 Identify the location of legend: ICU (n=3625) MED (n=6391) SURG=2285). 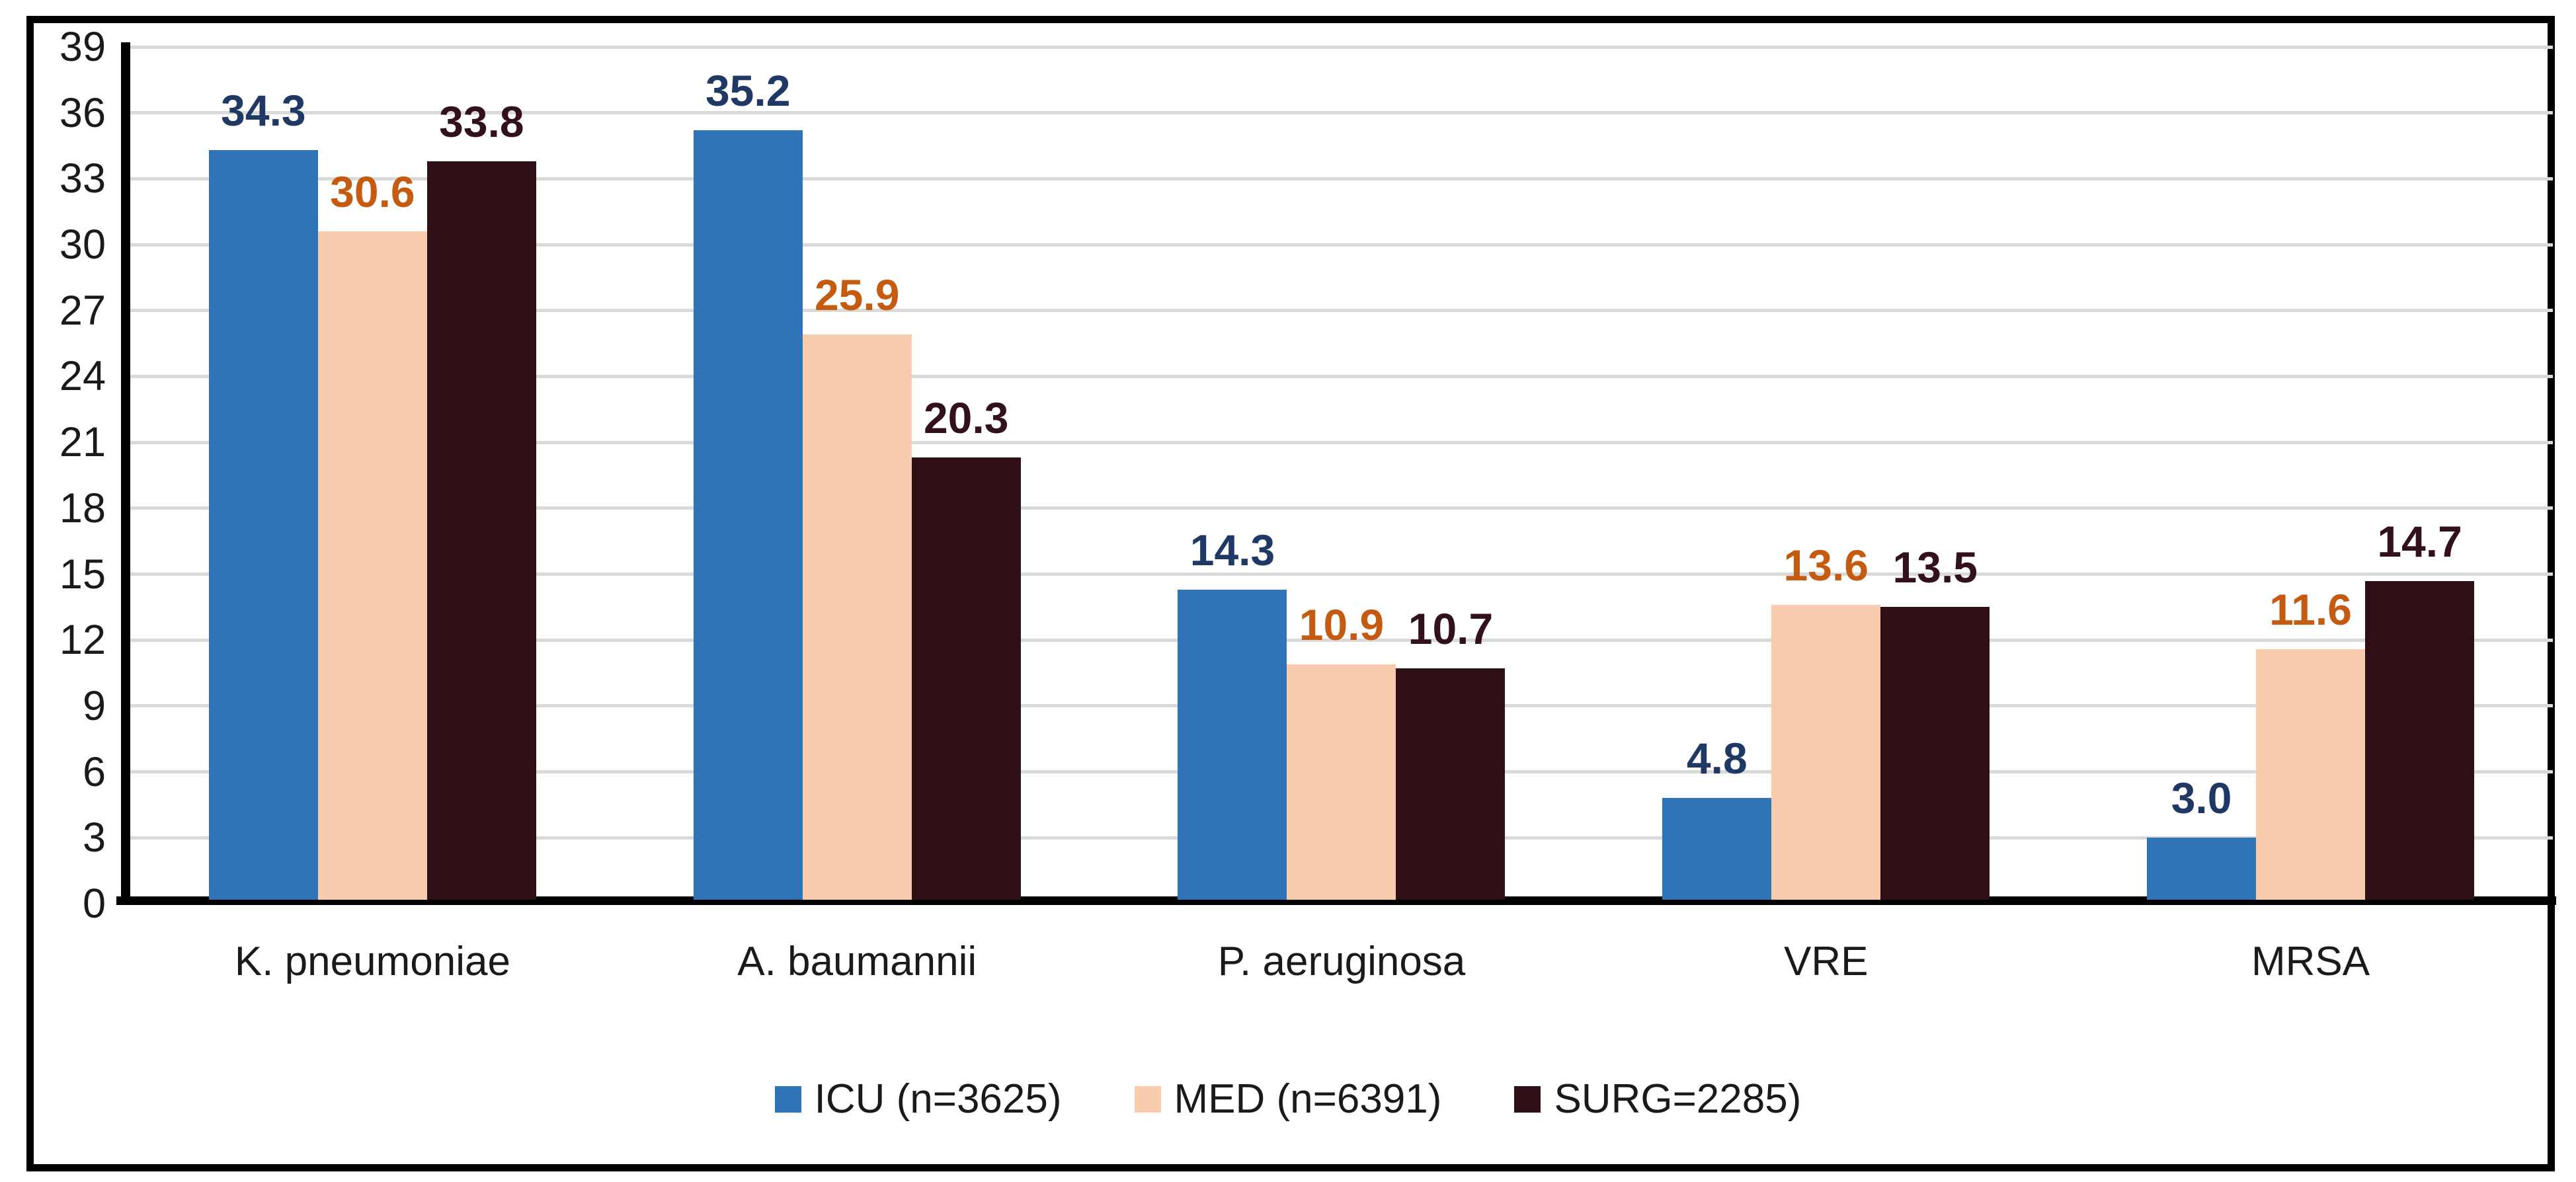
(1288, 1099).